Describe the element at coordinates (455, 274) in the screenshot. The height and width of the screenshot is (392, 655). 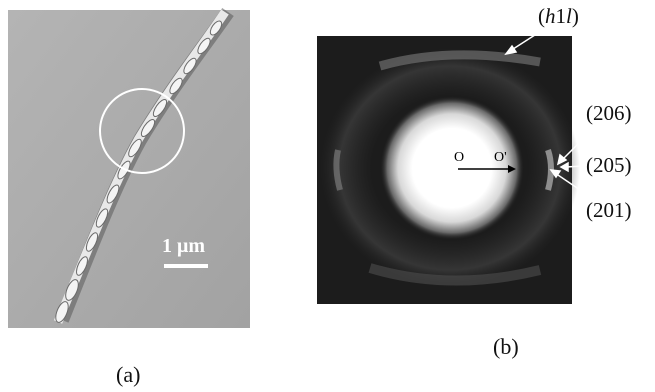
I see `lower-arc` at that location.